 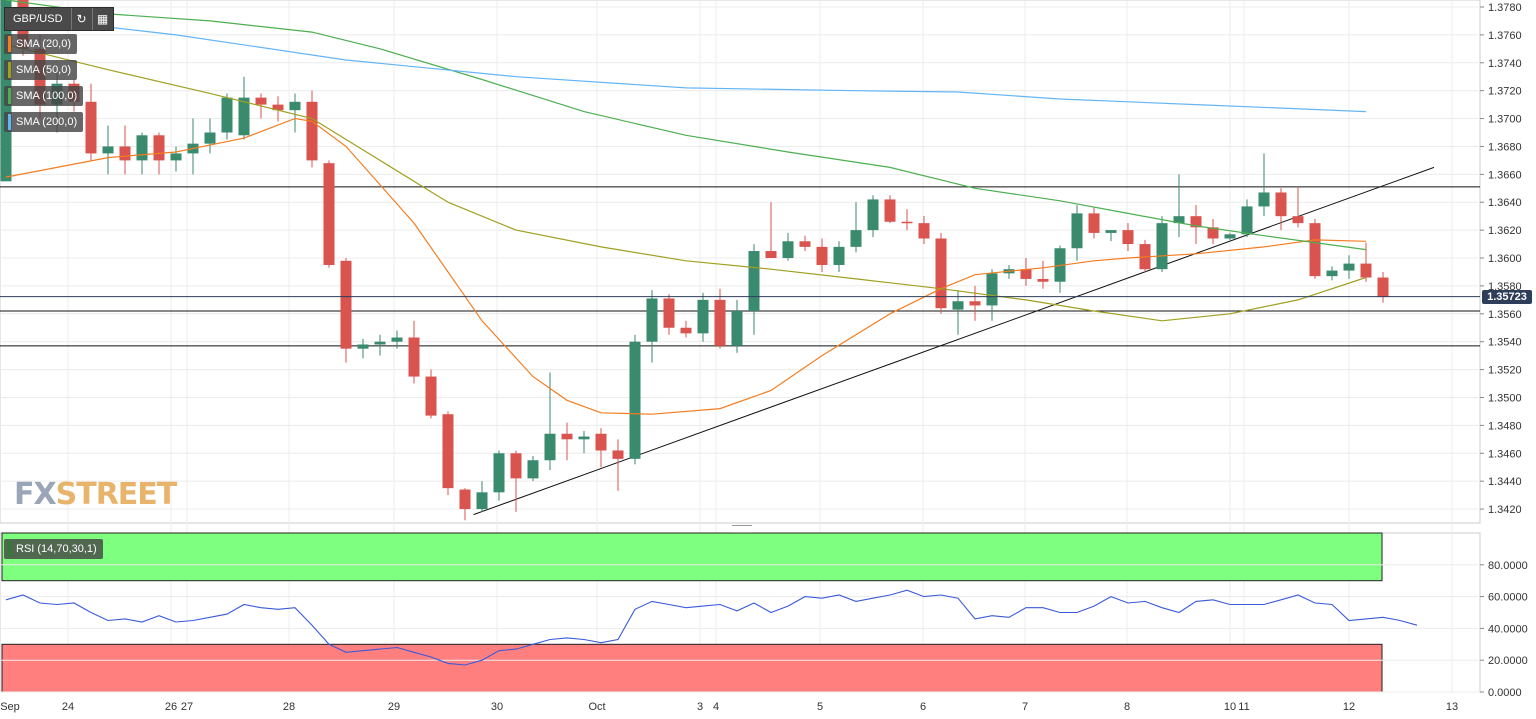 I want to click on legend-sma-100: SMA (100,0), so click(x=44, y=96).